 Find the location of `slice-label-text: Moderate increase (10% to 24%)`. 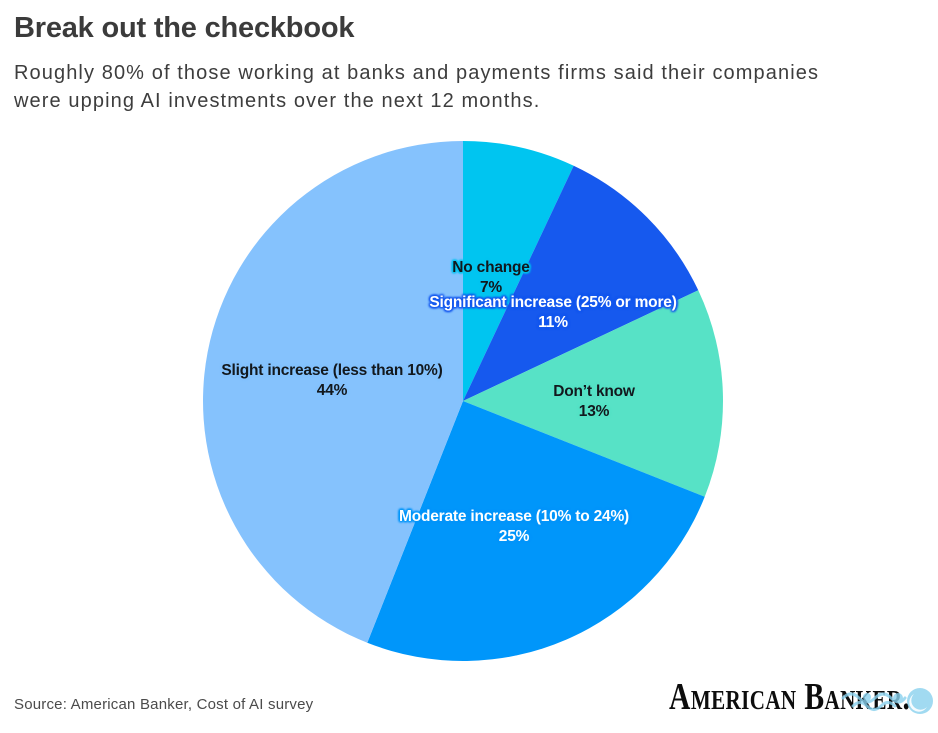

slice-label-text: Moderate increase (10% to 24%) is located at coordinates (514, 516).